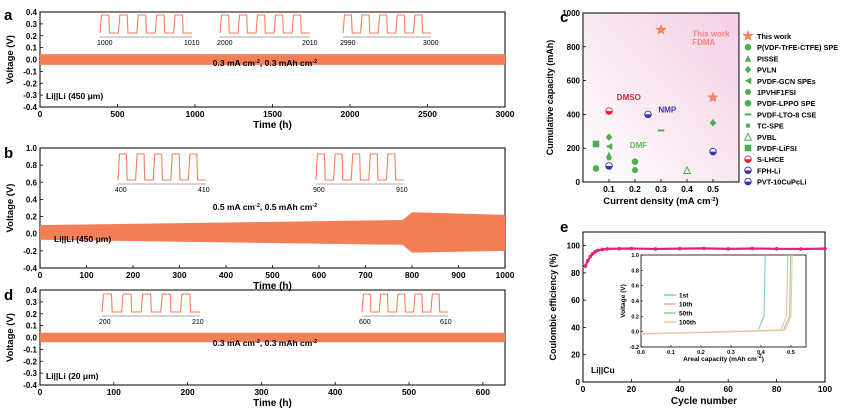 This screenshot has width=858, height=420. Describe the element at coordinates (195, 114) in the screenshot. I see `x-tick-label: 1000` at that location.